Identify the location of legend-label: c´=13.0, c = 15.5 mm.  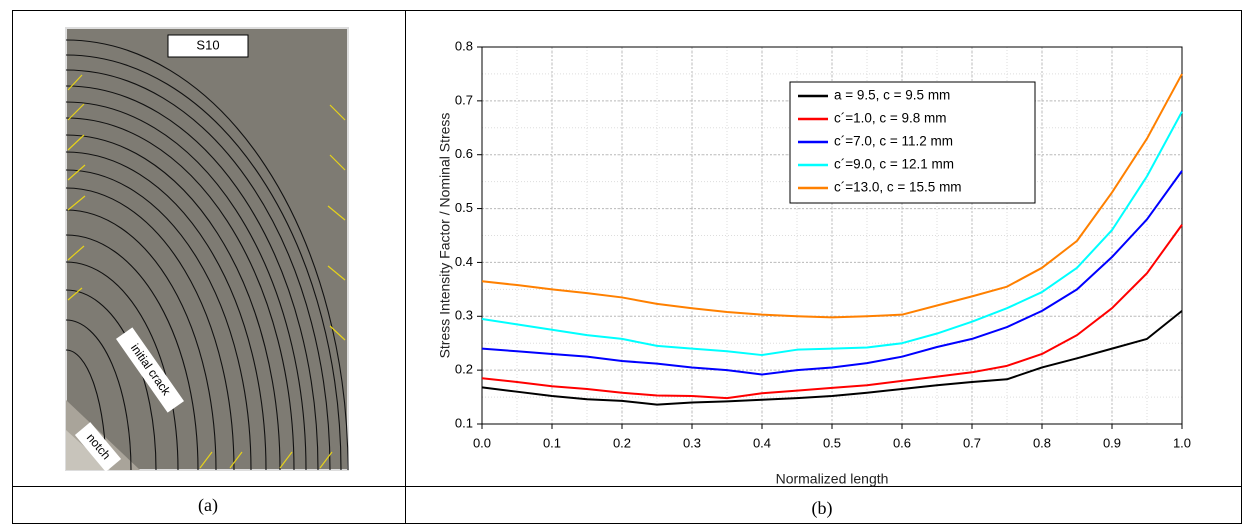
(898, 187).